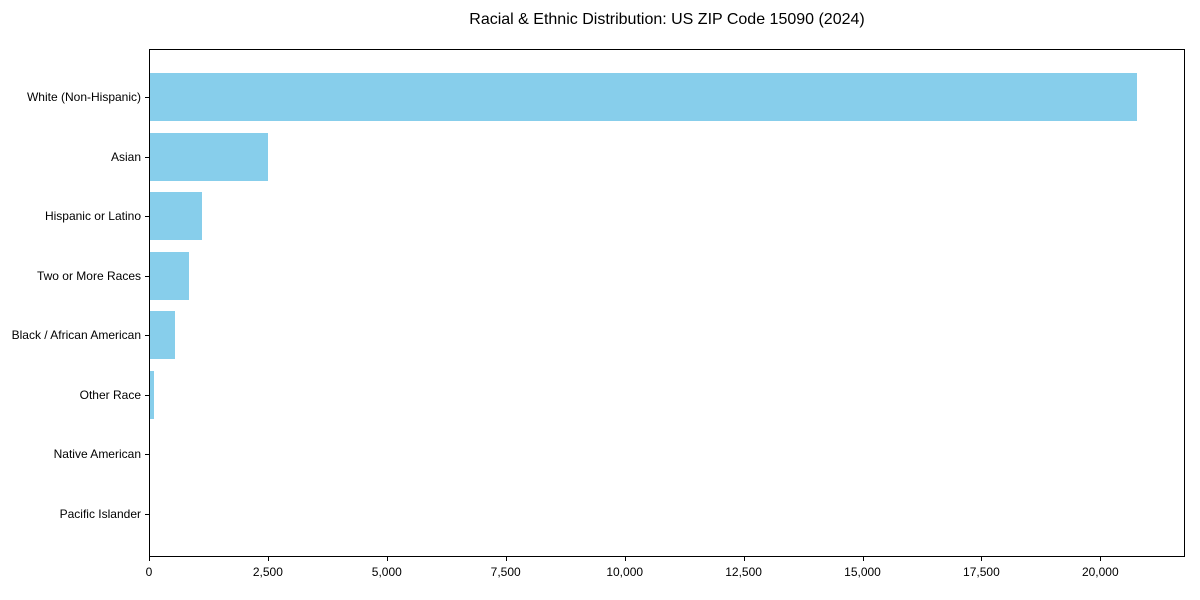  What do you see at coordinates (176, 216) in the screenshot?
I see `bar-hispanic-or-latino` at bounding box center [176, 216].